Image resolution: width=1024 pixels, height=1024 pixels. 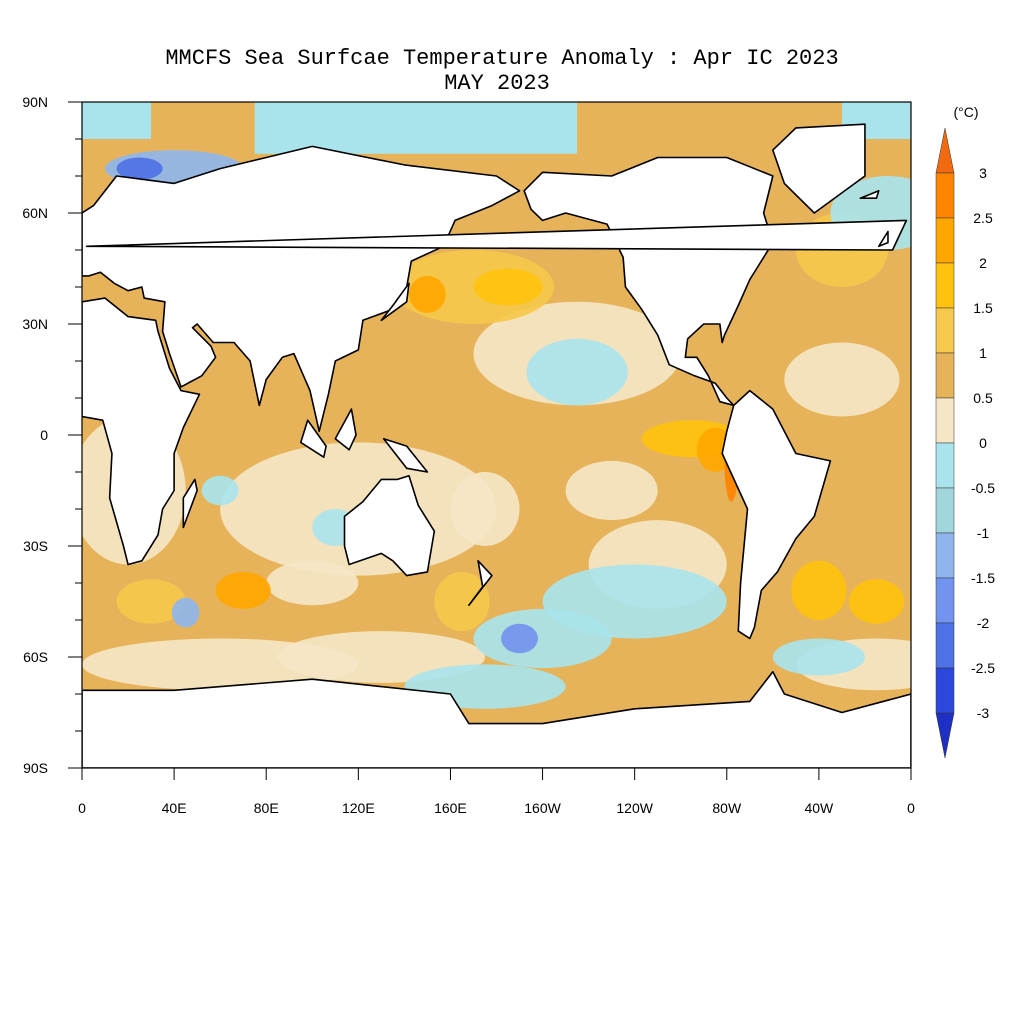 I want to click on colorbar-label: 3, so click(x=983, y=173).